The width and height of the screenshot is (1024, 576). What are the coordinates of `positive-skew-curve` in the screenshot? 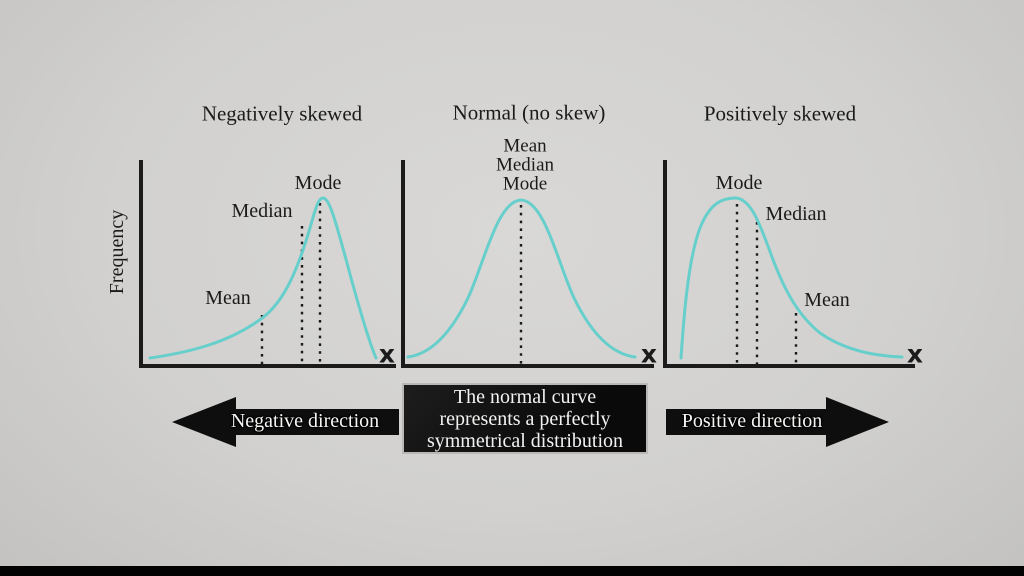 It's located at (791, 278).